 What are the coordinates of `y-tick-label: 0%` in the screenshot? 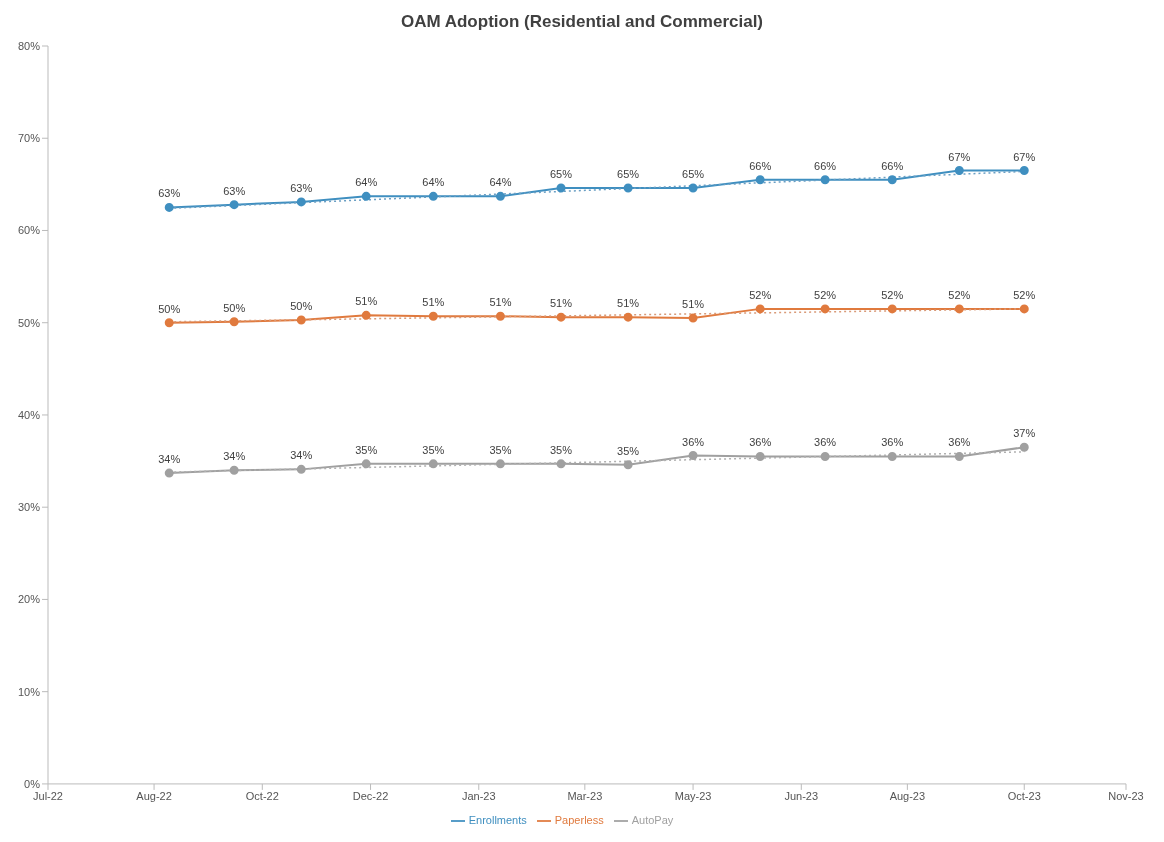 It's located at (32, 783).